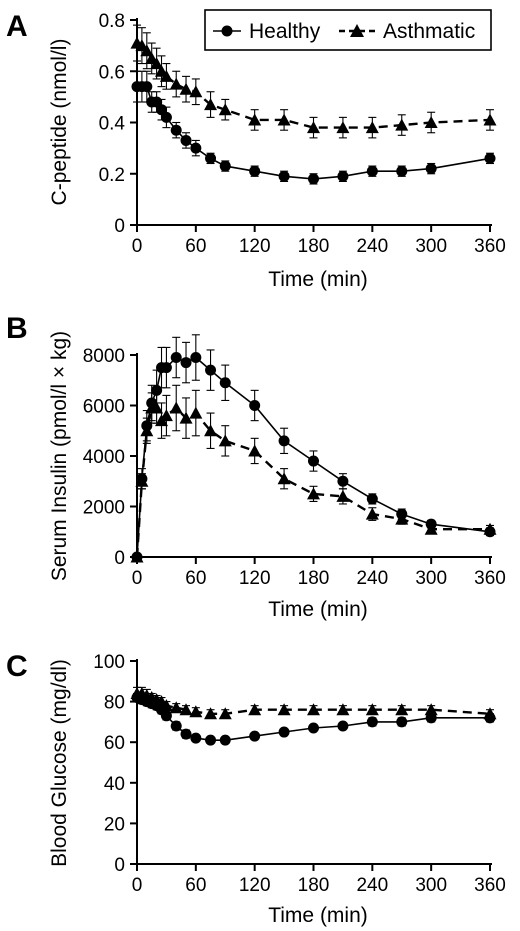  Describe the element at coordinates (17, 26) in the screenshot. I see `panel-letter-a: A` at that location.